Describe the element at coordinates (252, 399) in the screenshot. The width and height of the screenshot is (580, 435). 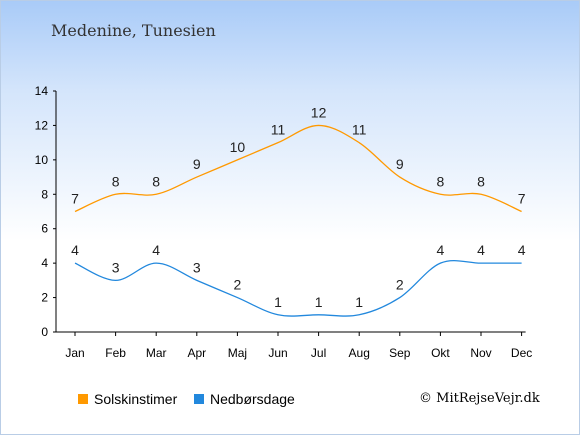
I see `legend-label-rain: Nedbørsdage` at that location.